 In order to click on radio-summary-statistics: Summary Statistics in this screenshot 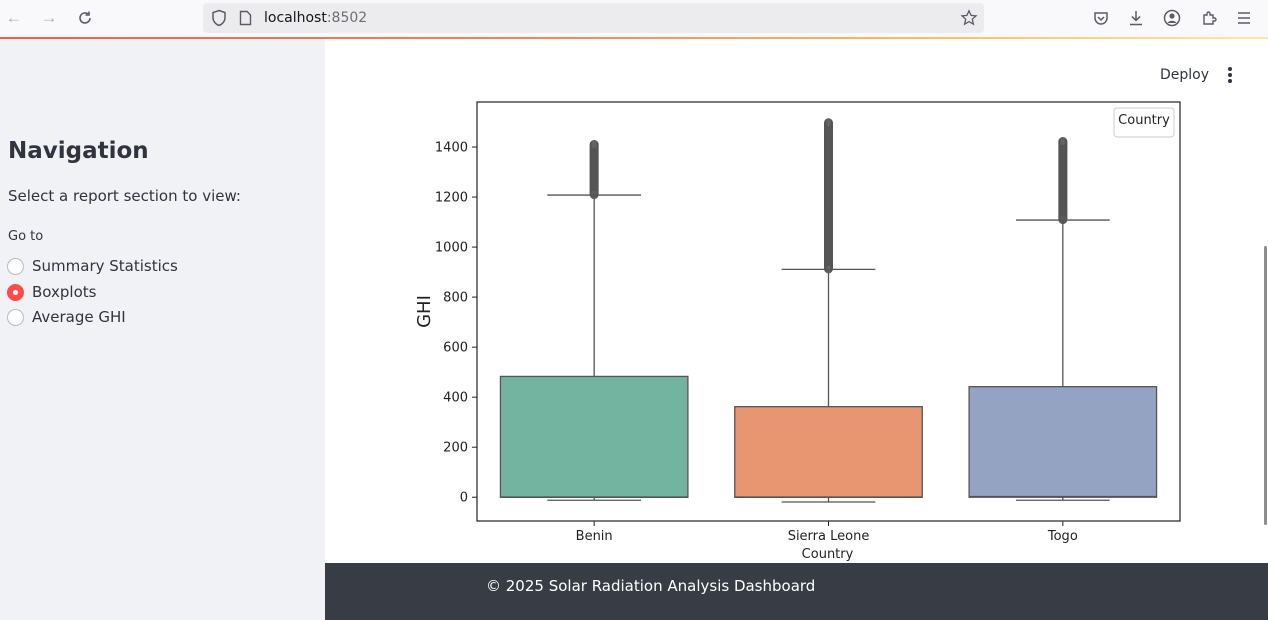, I will do `click(92, 266)`.